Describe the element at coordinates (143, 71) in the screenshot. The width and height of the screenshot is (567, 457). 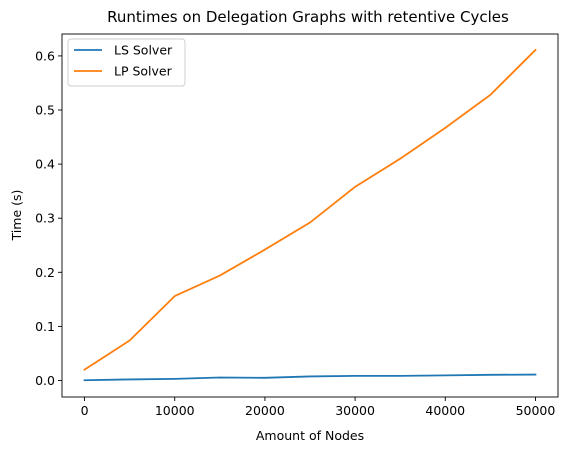
I see `legend-label: LP Solver` at that location.